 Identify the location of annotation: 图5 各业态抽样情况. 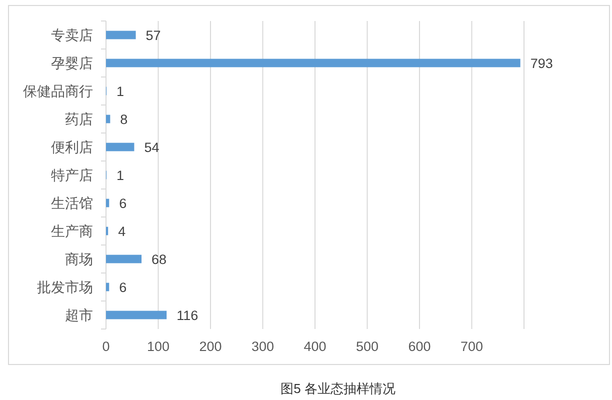
(338, 388).